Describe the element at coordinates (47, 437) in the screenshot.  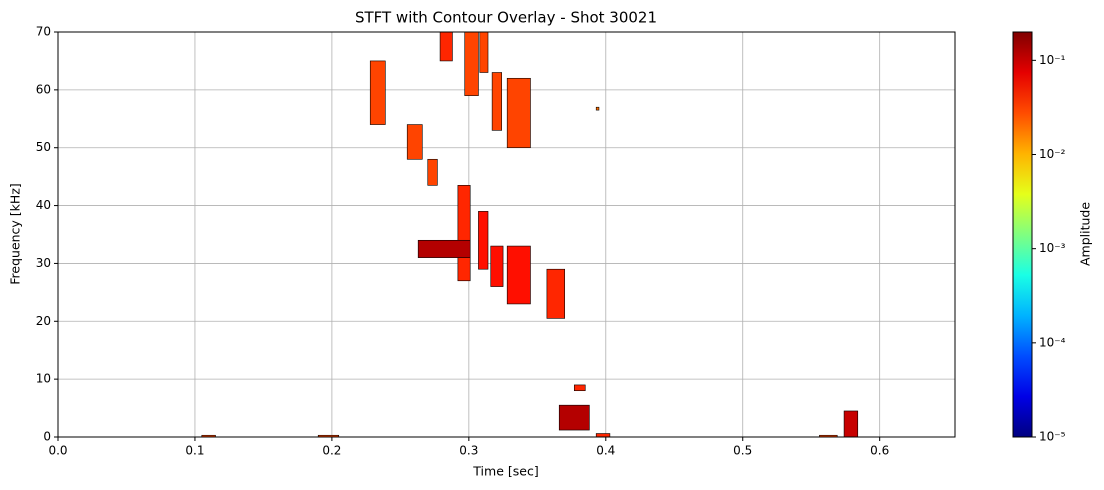
I see `y-tick-label: 0` at that location.